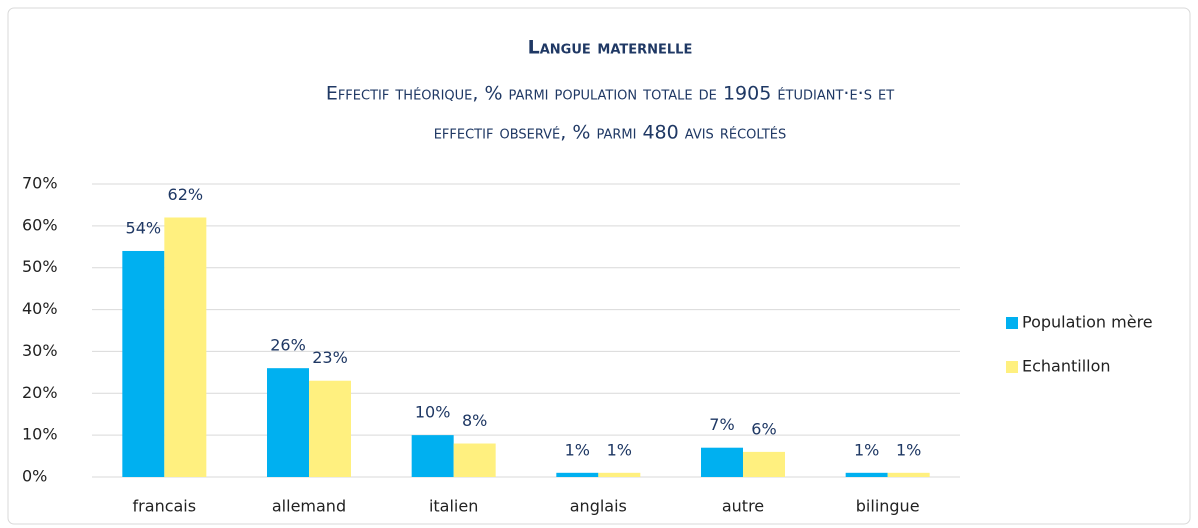  Describe the element at coordinates (165, 506) in the screenshot. I see `x-tick-label: francais` at that location.